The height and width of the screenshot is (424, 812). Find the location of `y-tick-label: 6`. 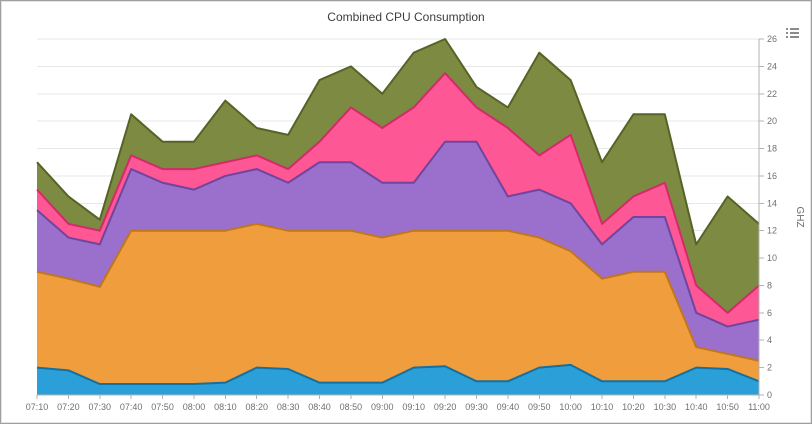

y-tick-label: 6 is located at coordinates (769, 313).